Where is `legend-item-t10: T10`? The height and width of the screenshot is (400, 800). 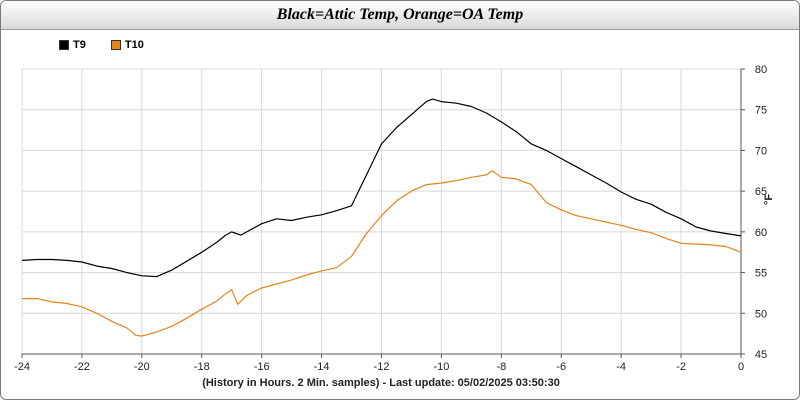 legend-item-t10: T10 is located at coordinates (127, 45).